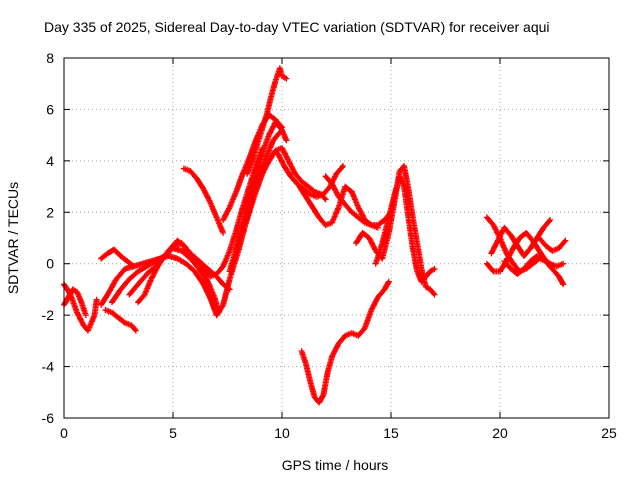 The image size is (640, 480). Describe the element at coordinates (50, 58) in the screenshot. I see `y-tick-label: 8` at that location.